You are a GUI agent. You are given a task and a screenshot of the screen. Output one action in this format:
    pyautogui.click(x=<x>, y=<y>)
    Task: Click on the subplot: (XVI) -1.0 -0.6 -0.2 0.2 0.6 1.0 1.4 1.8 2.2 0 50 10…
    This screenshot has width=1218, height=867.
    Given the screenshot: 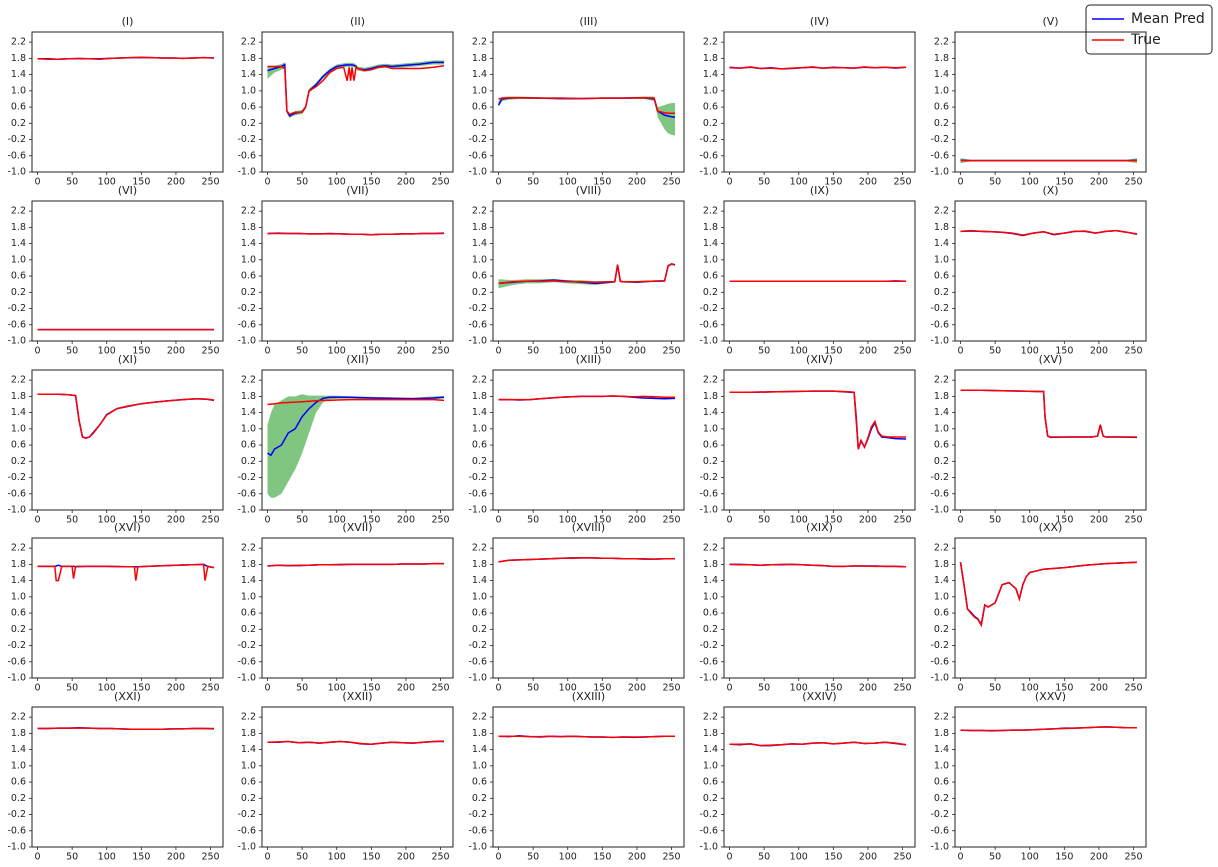 What is the action you would take?
    pyautogui.click(x=115, y=607)
    